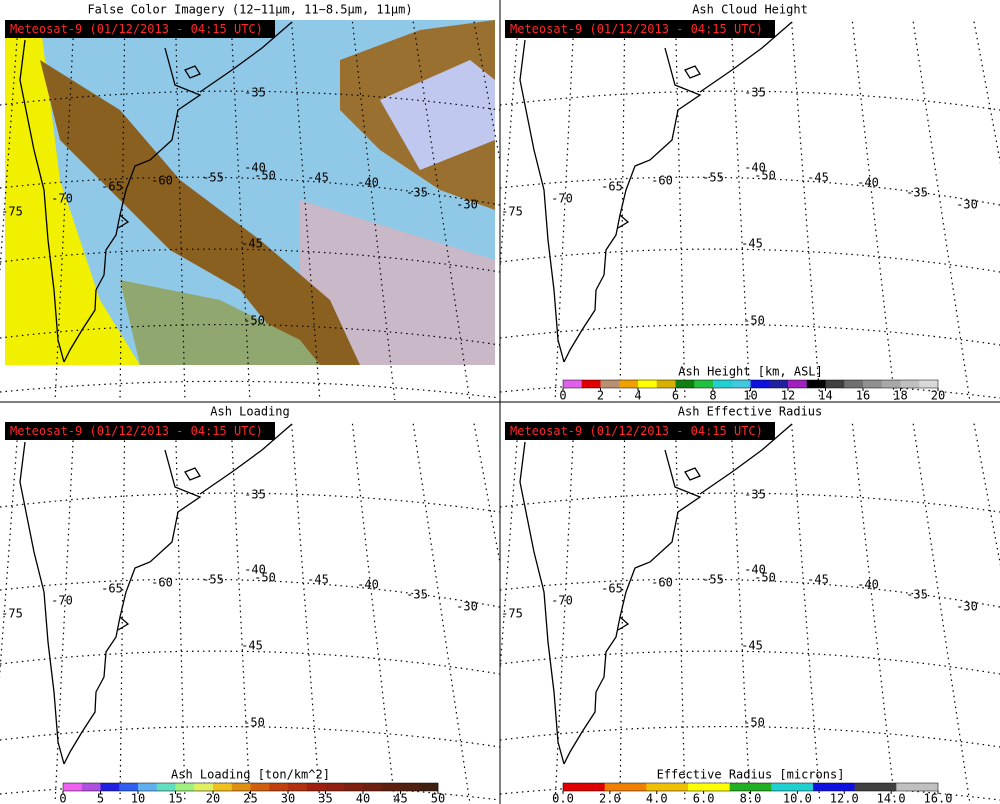 This screenshot has height=804, width=1000. I want to click on colorbar-tick-label: 8, so click(712, 396).